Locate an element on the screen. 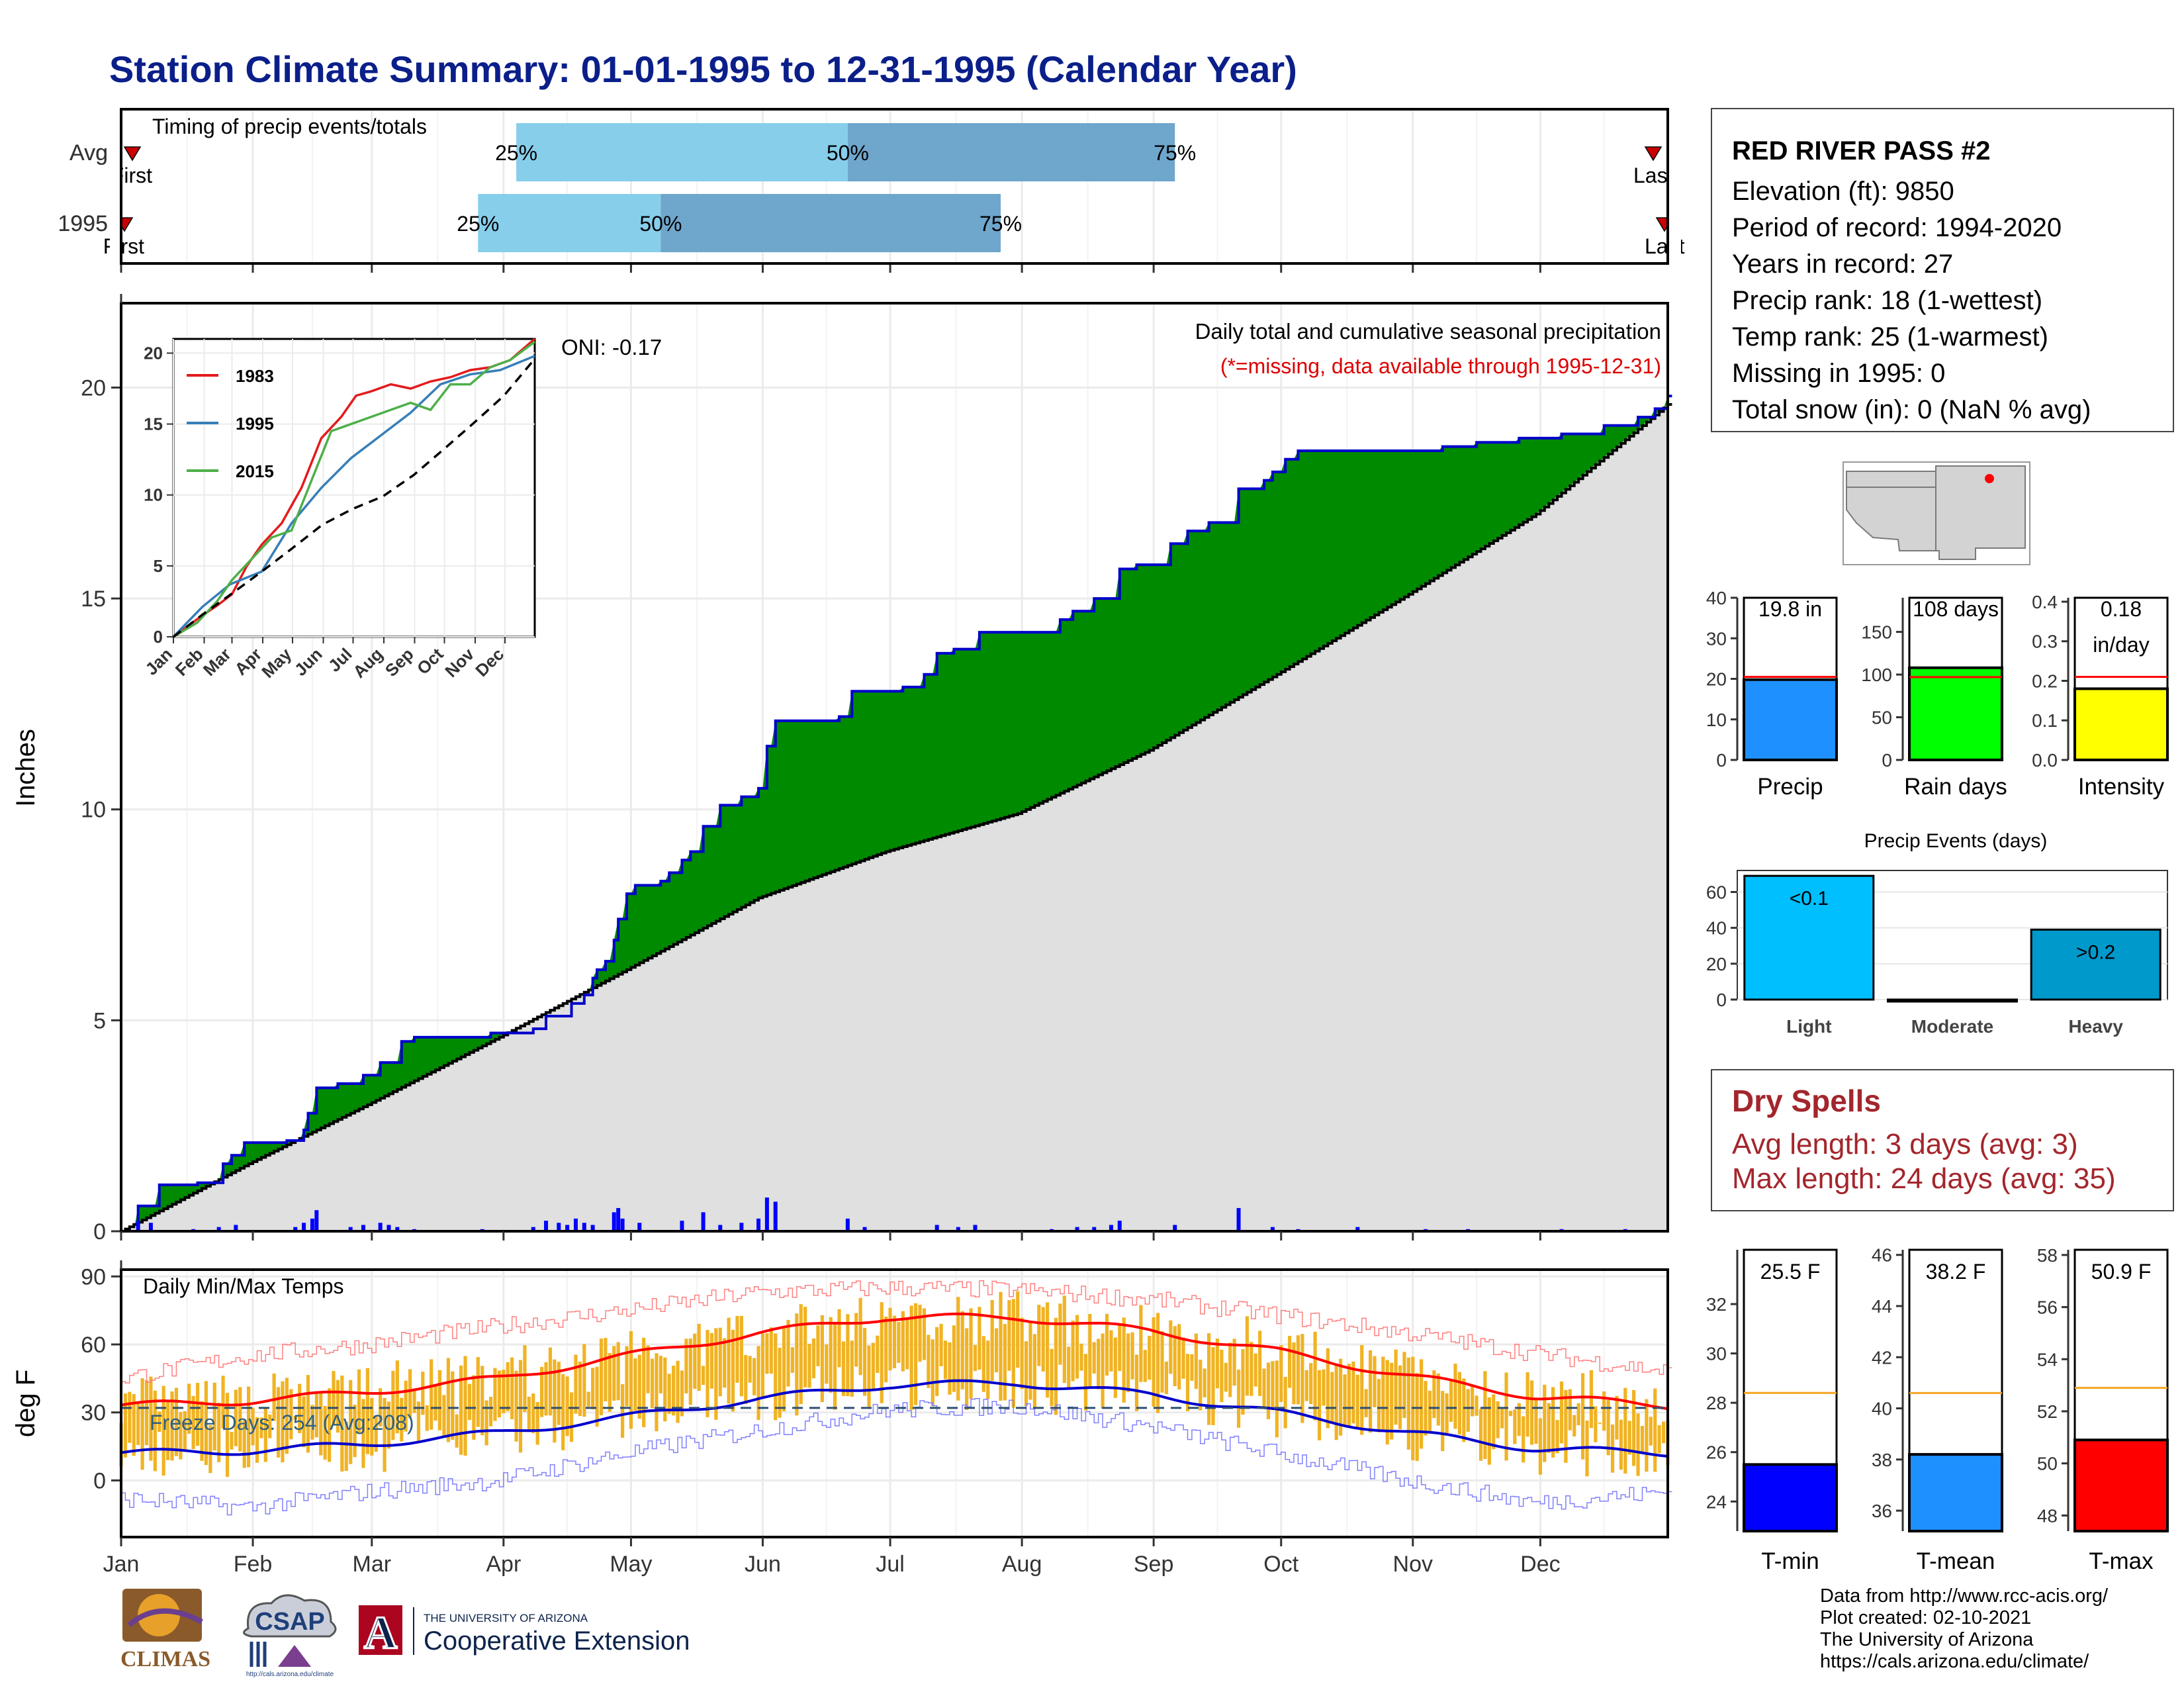  station-precip-rank: Precip rank: 18 (1-wettest) is located at coordinates (1888, 300).